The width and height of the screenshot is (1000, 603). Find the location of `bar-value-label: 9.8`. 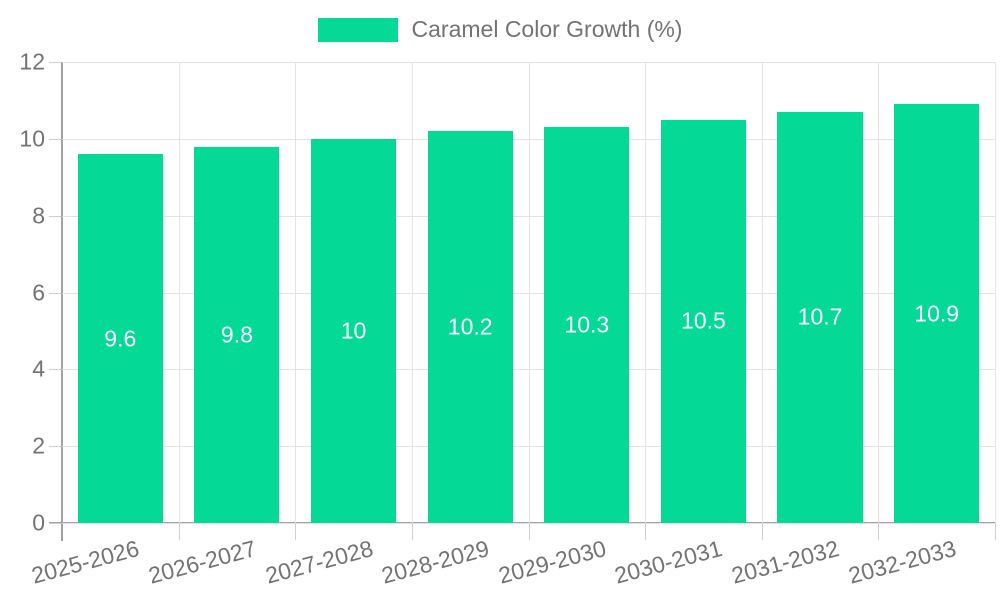

bar-value-label: 9.8 is located at coordinates (236, 334).